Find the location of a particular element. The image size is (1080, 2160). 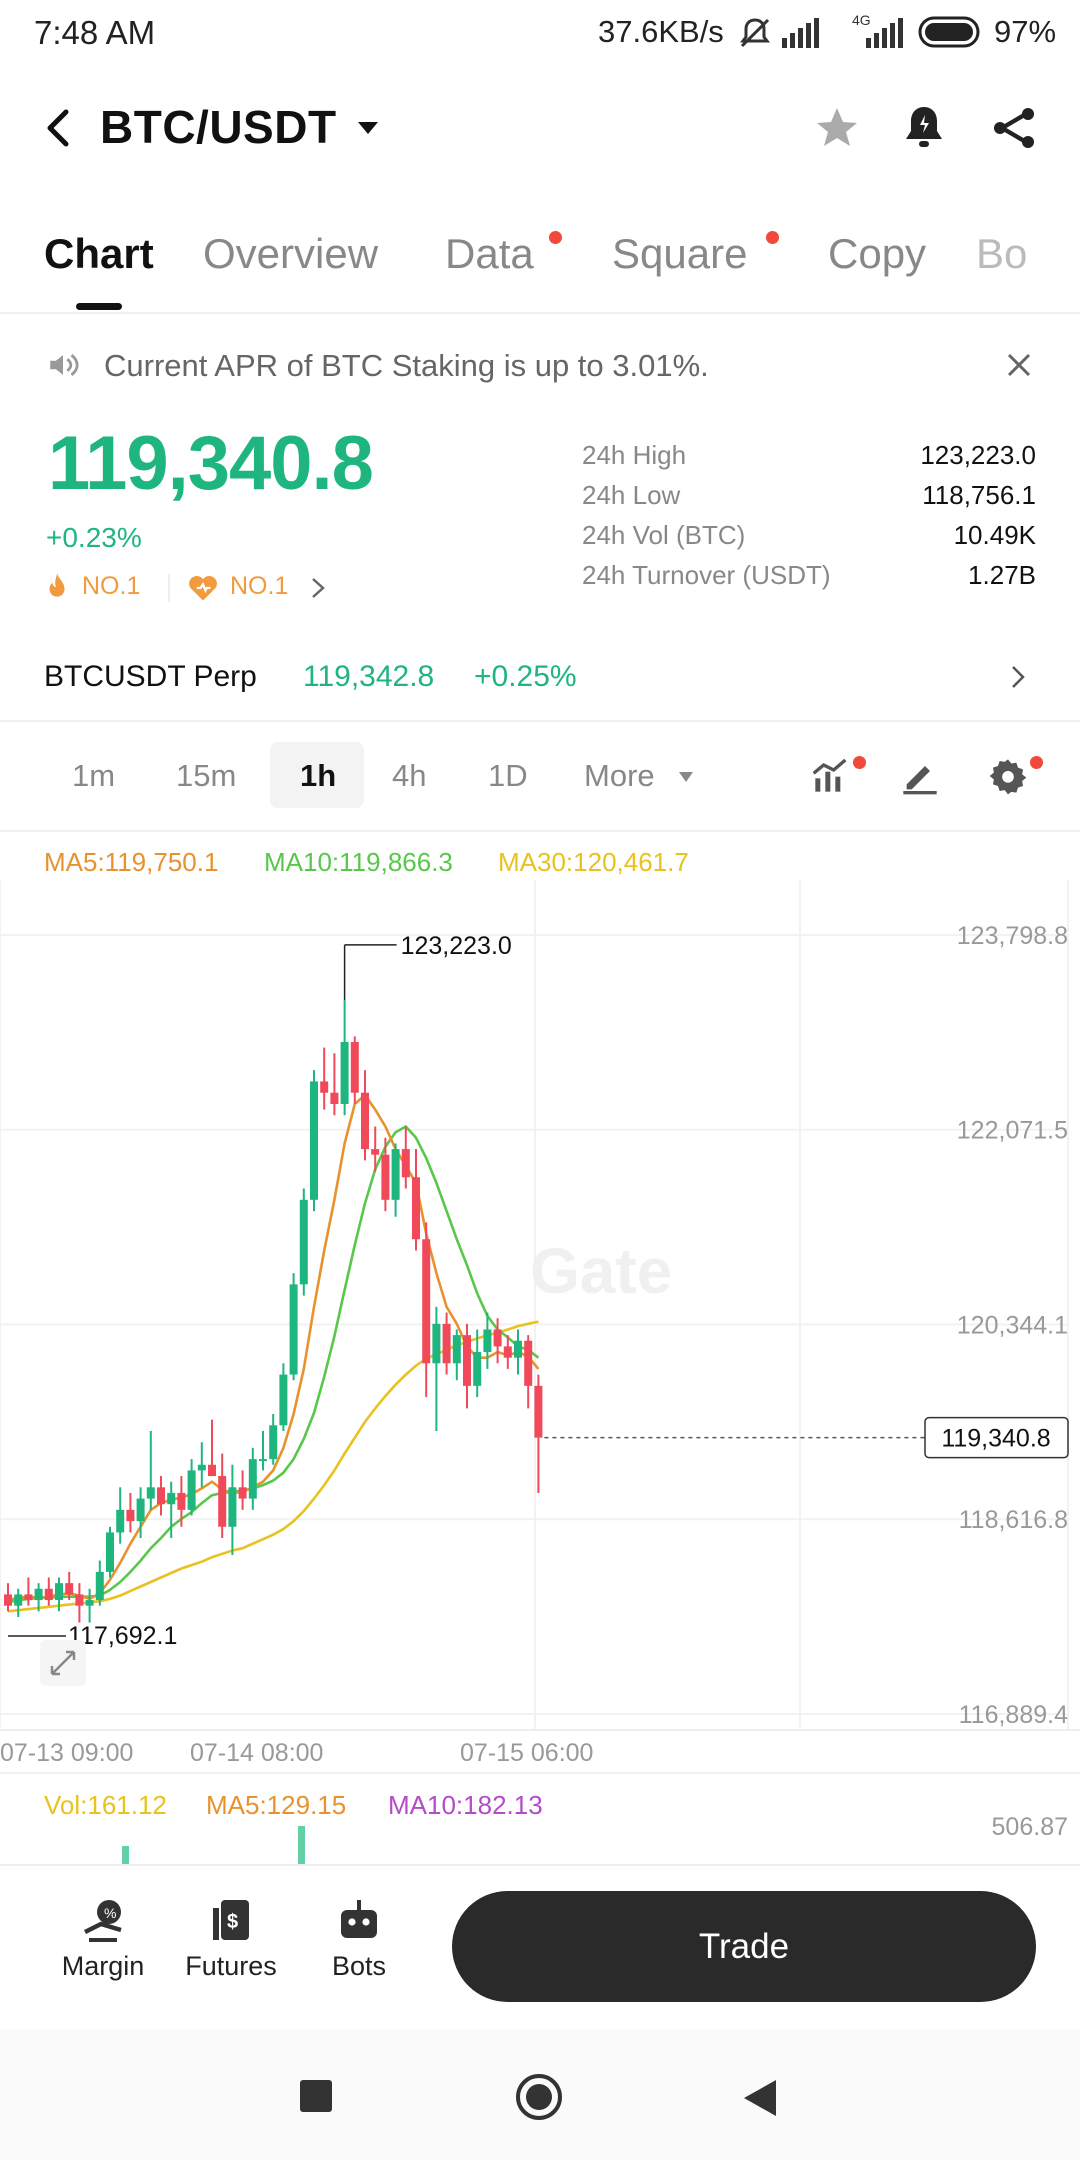

timeframe-4h: 4h is located at coordinates (409, 775).